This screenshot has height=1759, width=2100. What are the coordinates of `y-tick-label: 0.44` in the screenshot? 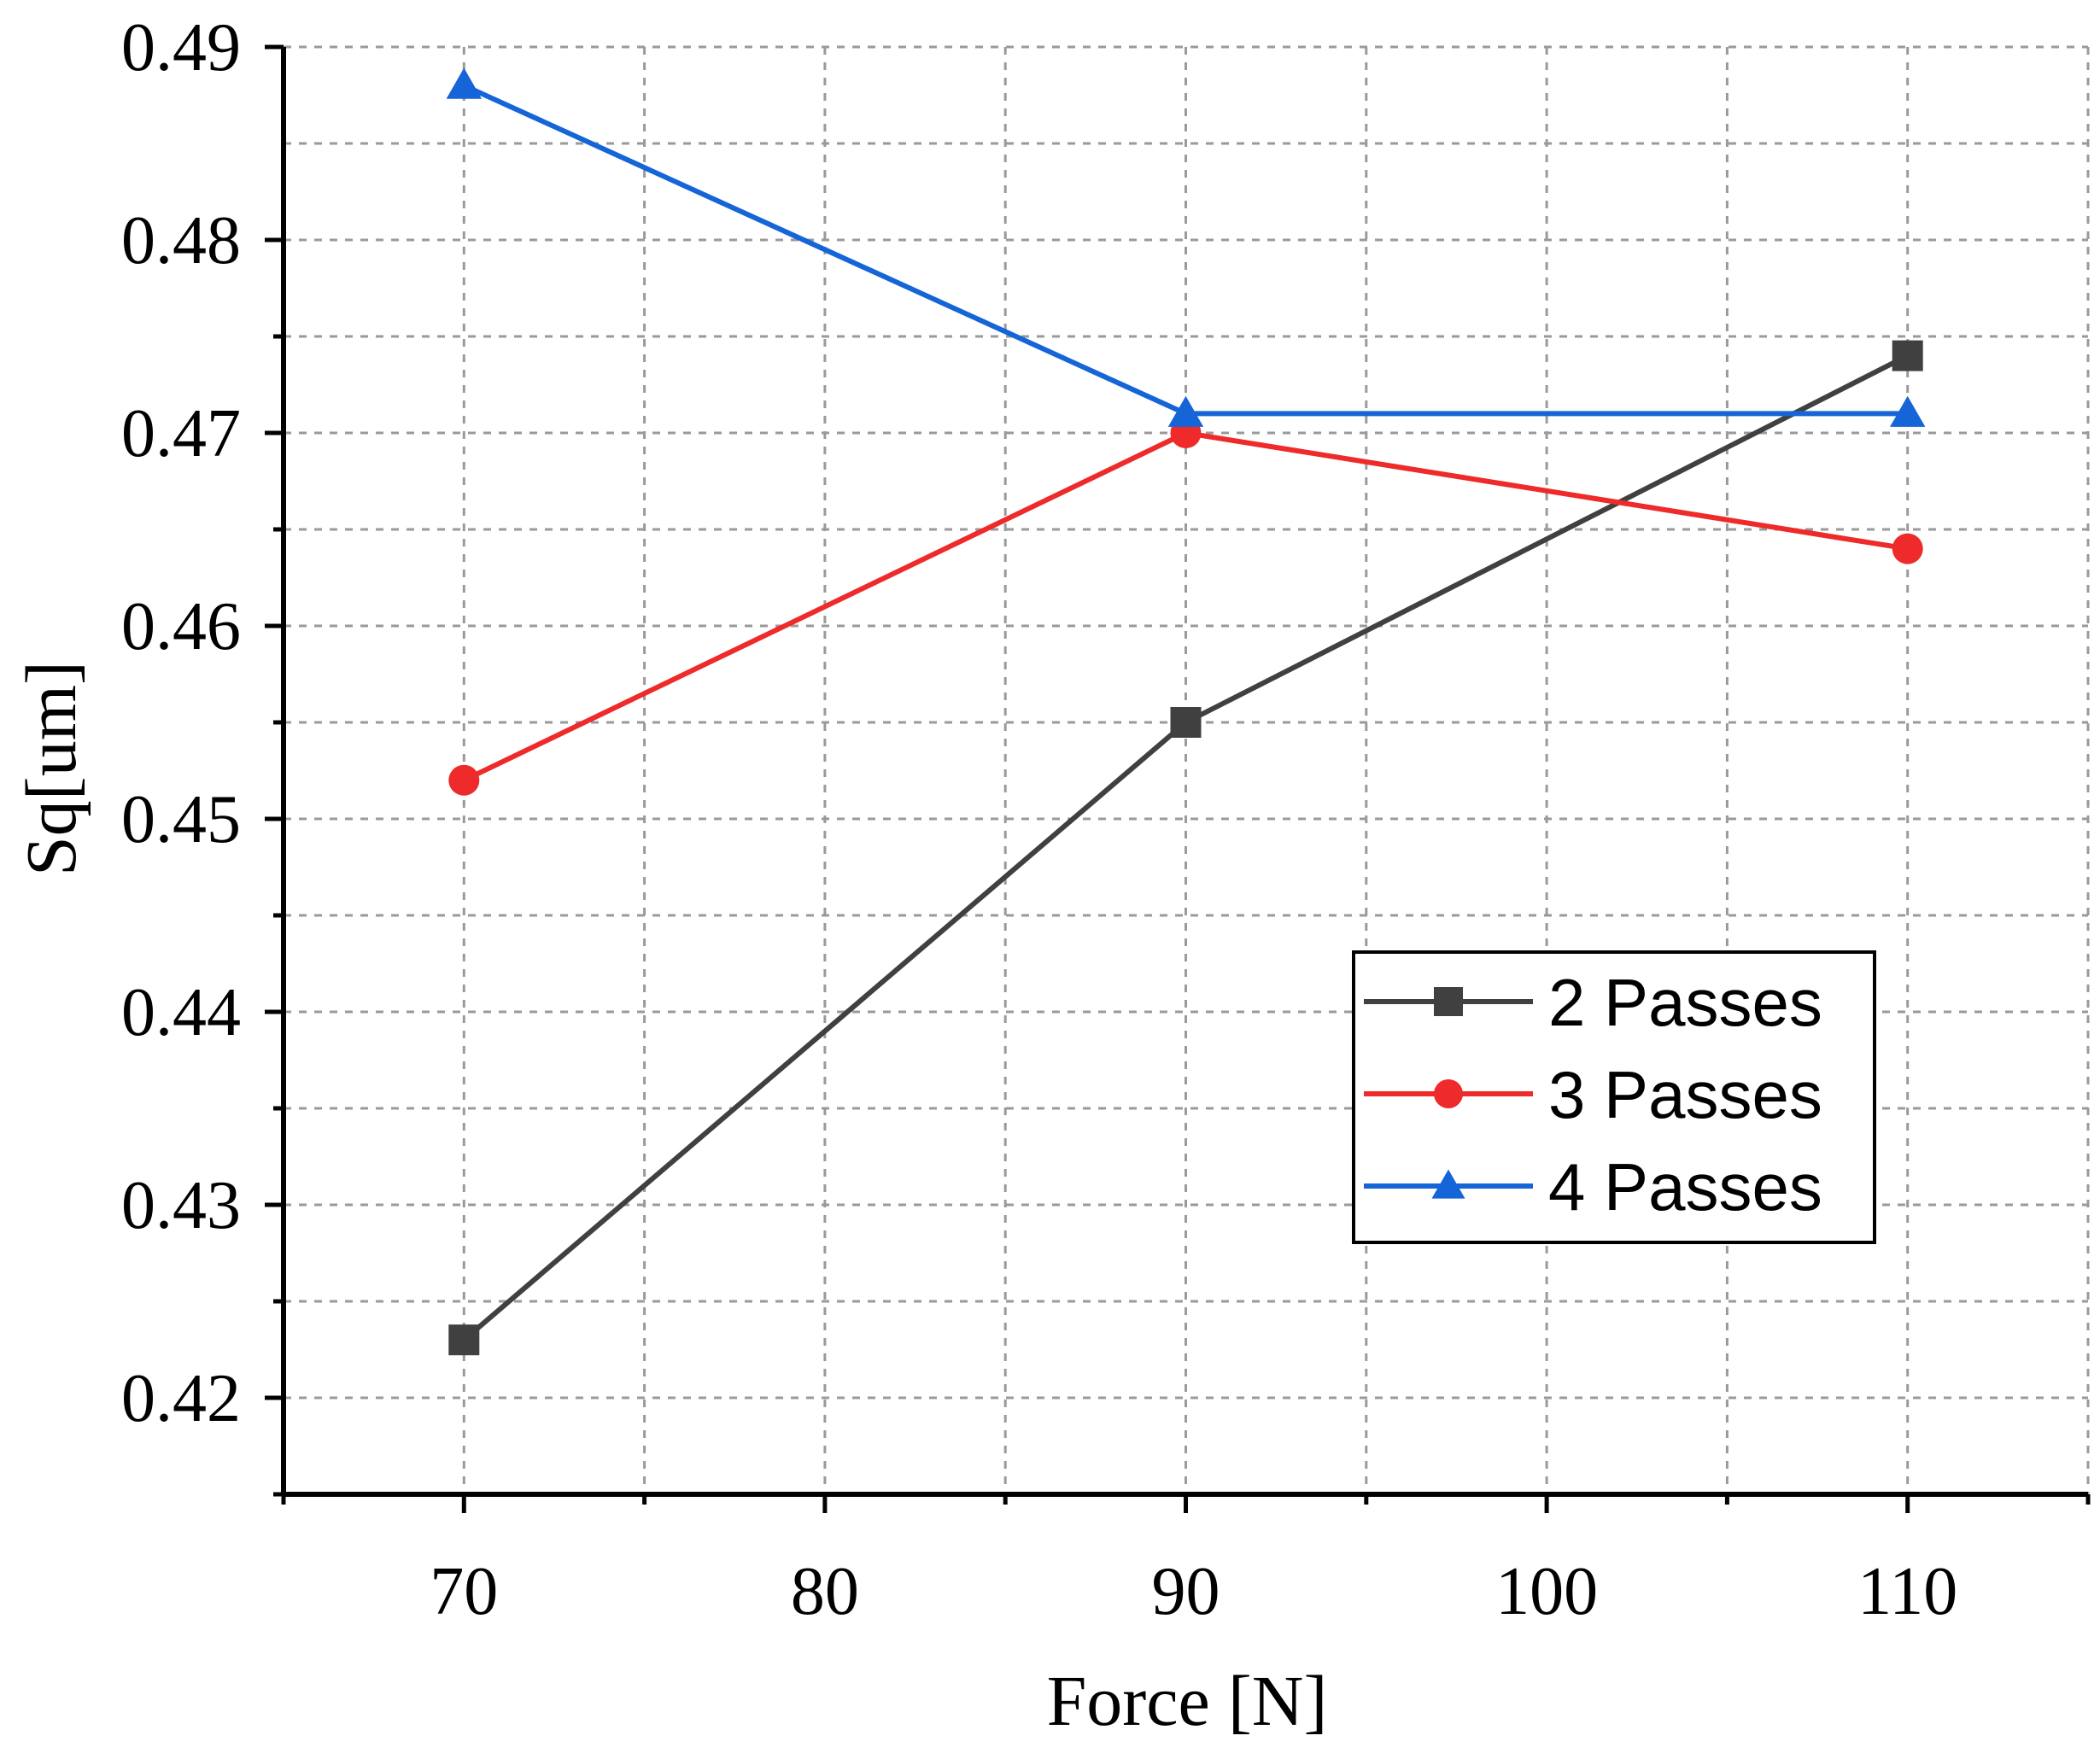 It's located at (181, 1013).